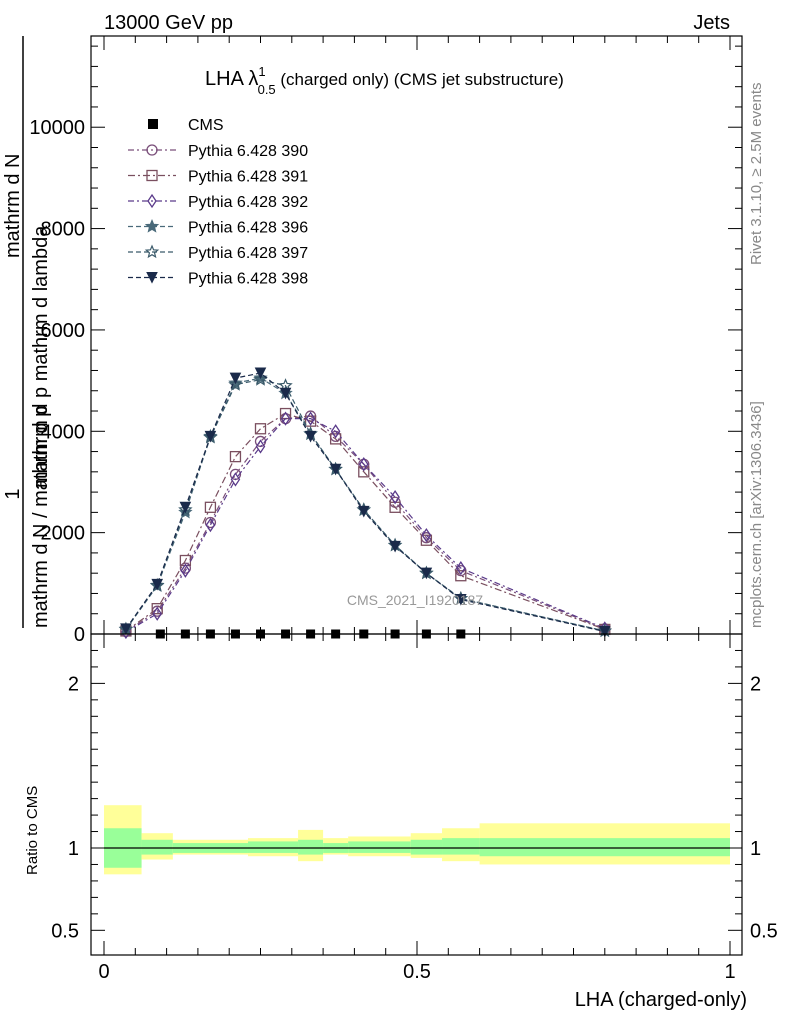 This screenshot has height=1024, width=786. I want to click on rivet-label: Rivet 3.1.10, ≥ 2.5M events, so click(756, 174).